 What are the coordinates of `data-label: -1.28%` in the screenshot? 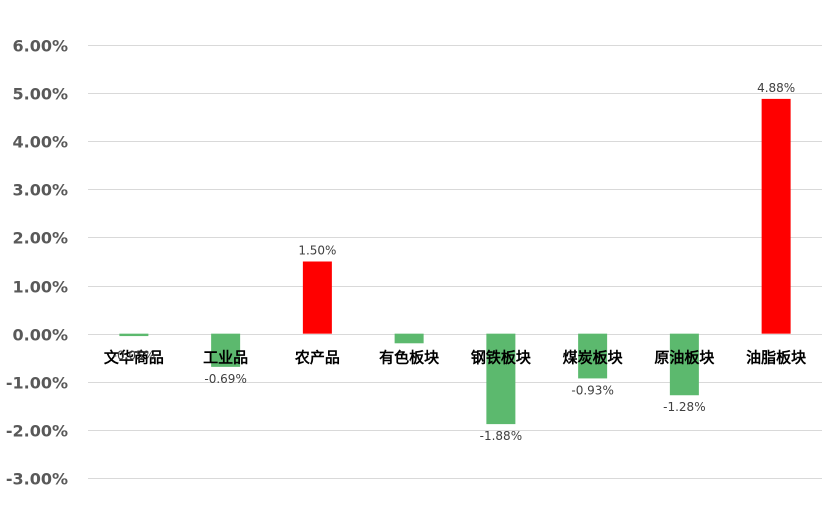 It's located at (684, 407).